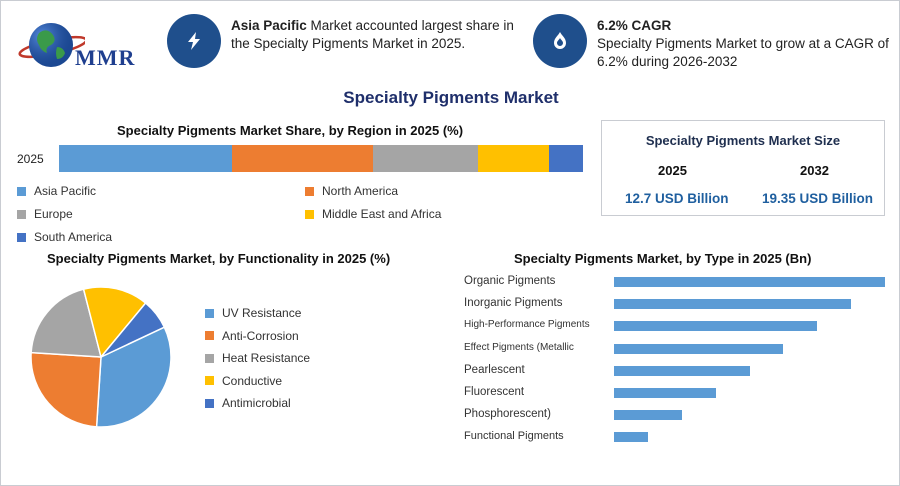 The width and height of the screenshot is (900, 486). I want to click on region-legend-item: Asia Pacific, so click(56, 191).